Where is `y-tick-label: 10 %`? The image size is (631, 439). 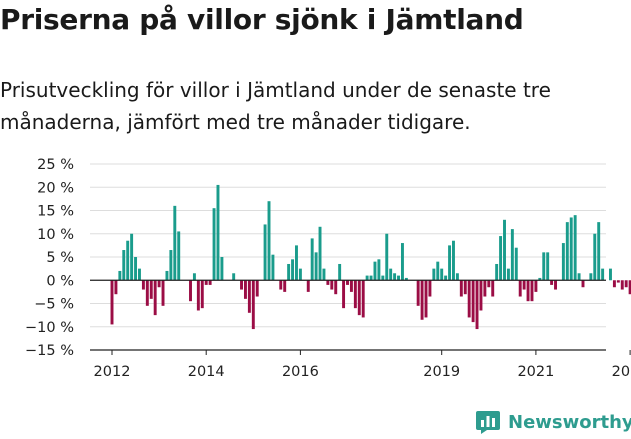
y-tick-label: 10 % is located at coordinates (55, 235).